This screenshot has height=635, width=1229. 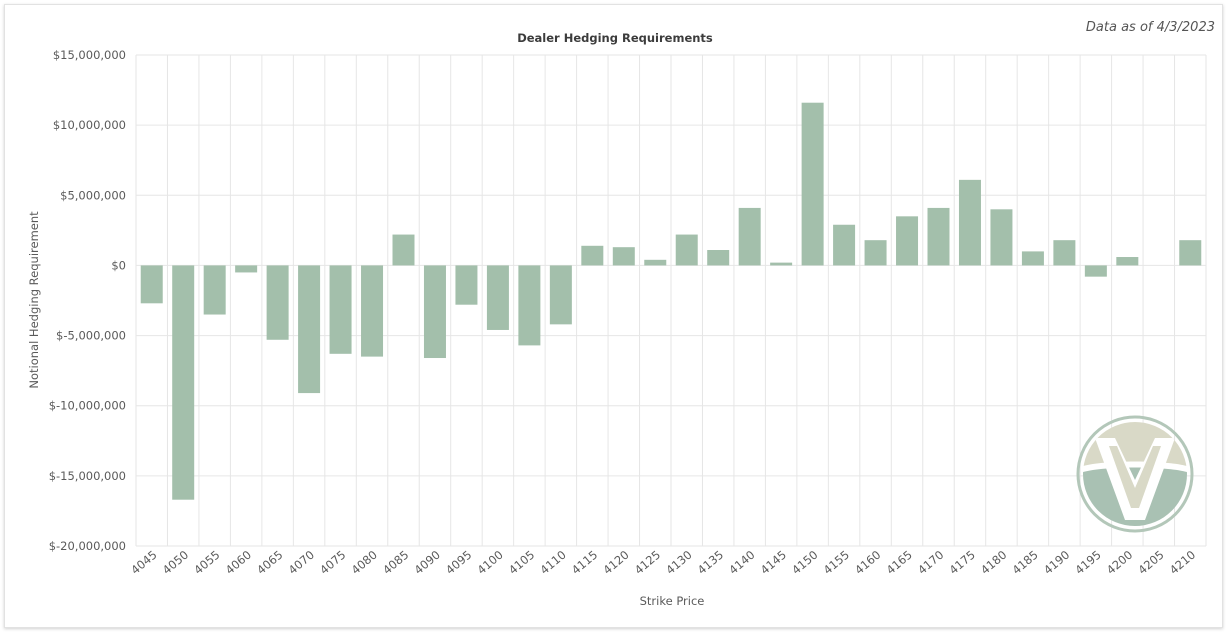 What do you see at coordinates (804, 563) in the screenshot?
I see `x-tick-label: 4150` at bounding box center [804, 563].